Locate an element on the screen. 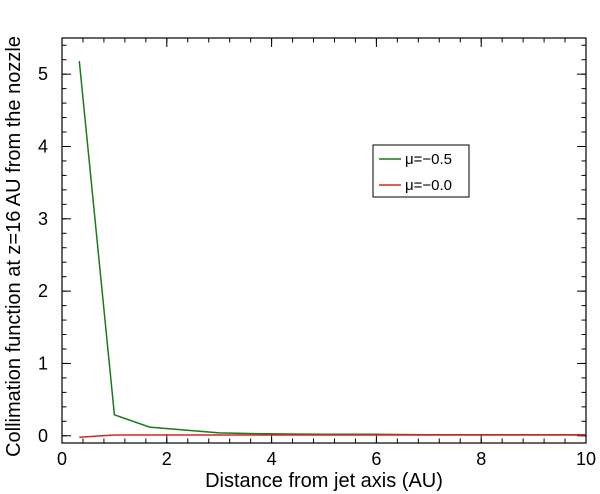 This screenshot has width=600, height=494. x-tick-label: 0 is located at coordinates (62, 459).